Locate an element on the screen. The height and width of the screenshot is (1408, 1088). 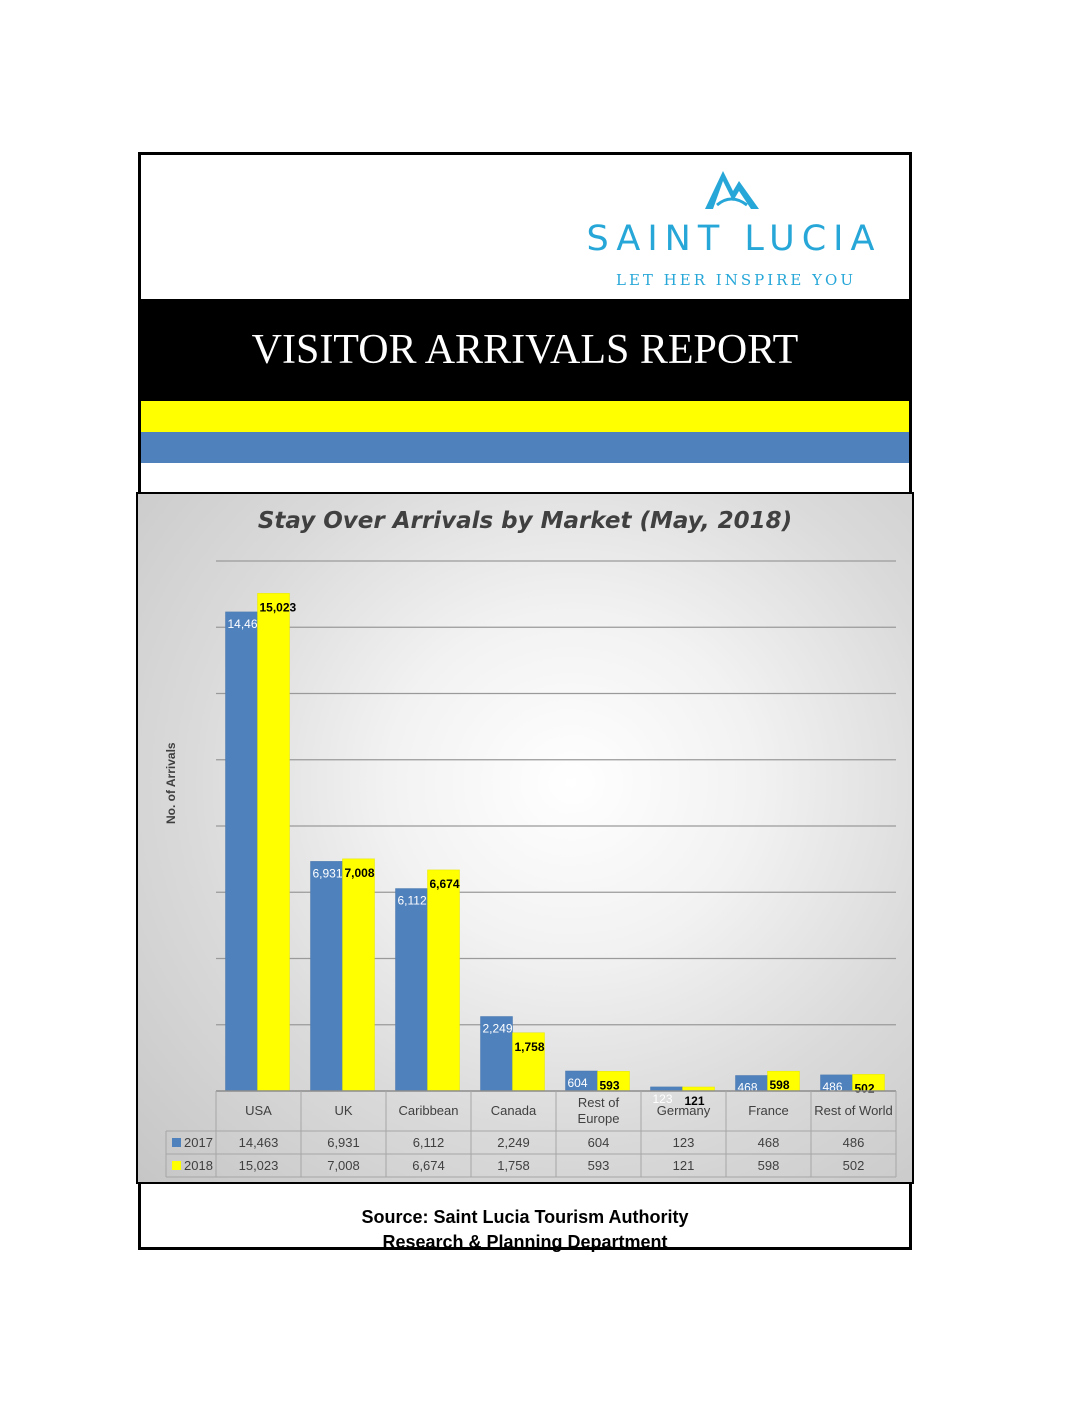
table-cell: 2,249 is located at coordinates (513, 1142).